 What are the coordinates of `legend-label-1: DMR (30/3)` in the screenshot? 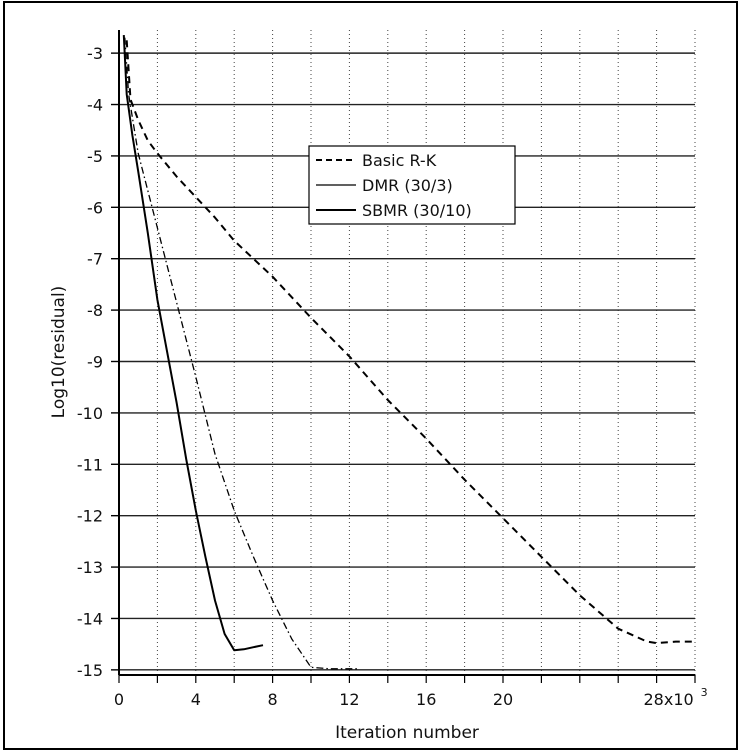 It's located at (407, 185).